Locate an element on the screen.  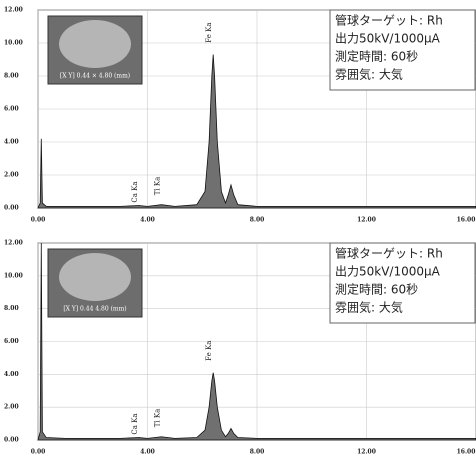
inset-caption: [X Y] 0.44 4.80 (mm) is located at coordinates (94, 309).